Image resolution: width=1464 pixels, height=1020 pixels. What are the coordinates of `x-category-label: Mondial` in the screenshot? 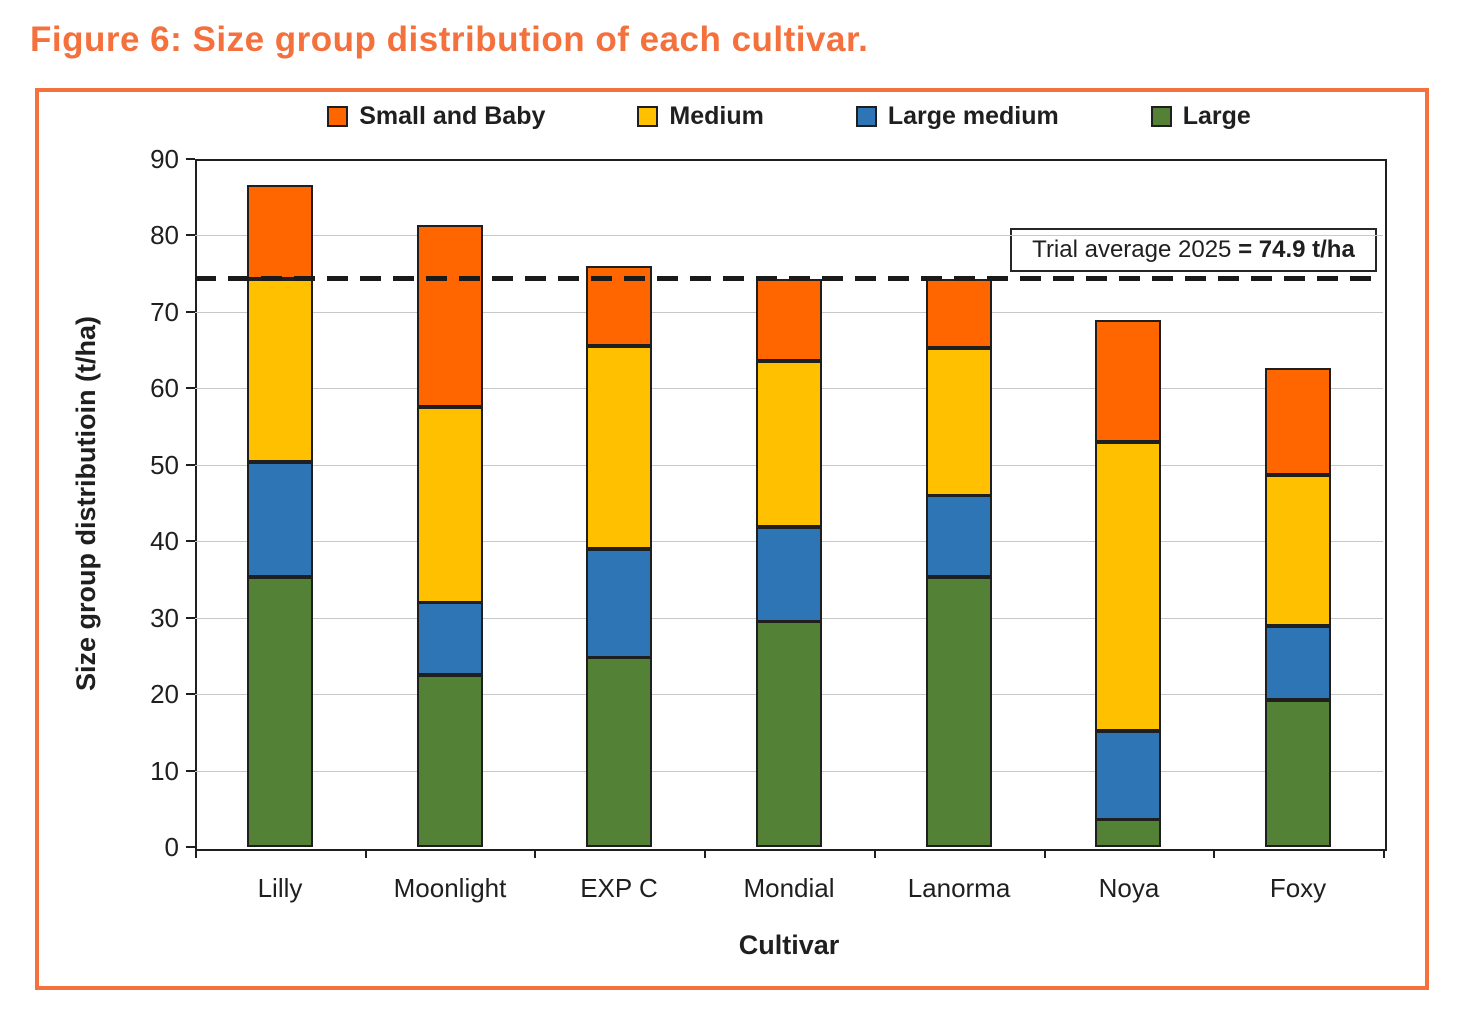 It's located at (789, 888).